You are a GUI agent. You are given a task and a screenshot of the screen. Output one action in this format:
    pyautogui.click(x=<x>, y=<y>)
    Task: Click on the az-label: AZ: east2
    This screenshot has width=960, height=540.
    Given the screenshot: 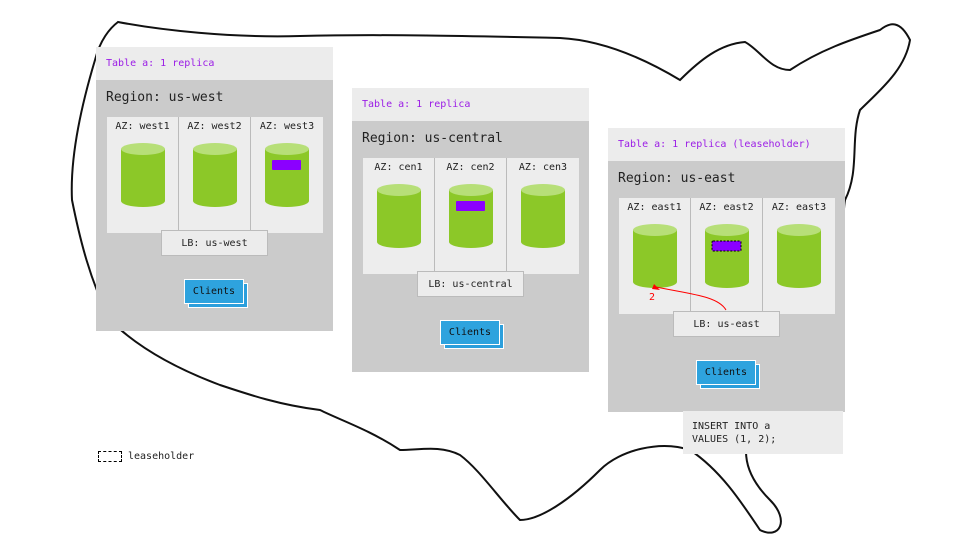 What is the action you would take?
    pyautogui.click(x=726, y=207)
    